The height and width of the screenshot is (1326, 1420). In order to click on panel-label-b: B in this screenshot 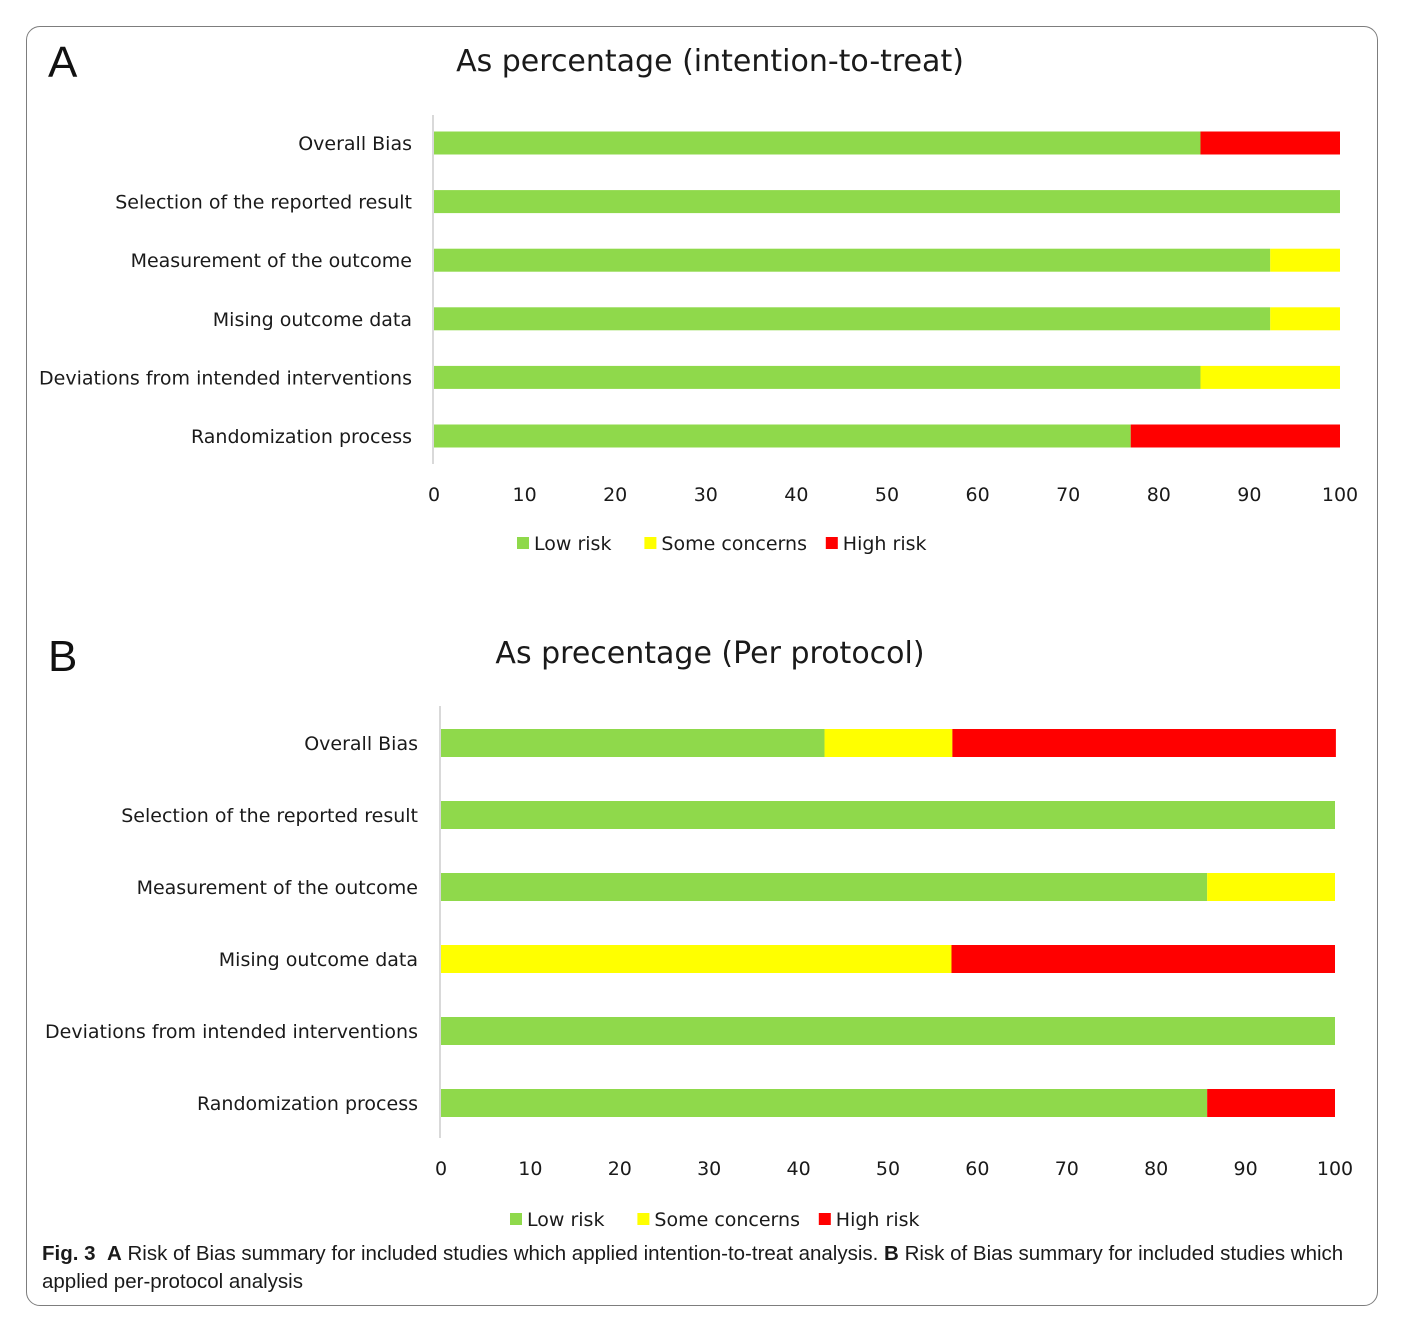, I will do `click(63, 656)`.